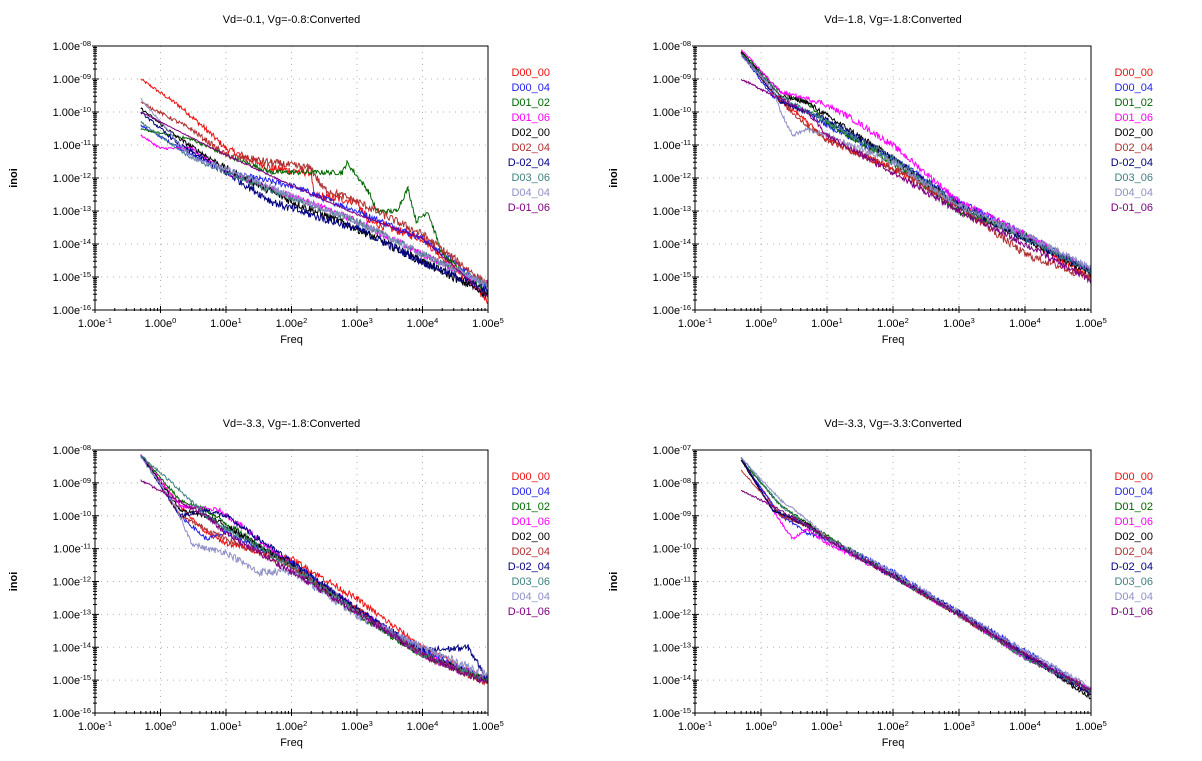 The height and width of the screenshot is (761, 1202). Describe the element at coordinates (672, 450) in the screenshot. I see `y-tick-label: 1.00e-07` at that location.